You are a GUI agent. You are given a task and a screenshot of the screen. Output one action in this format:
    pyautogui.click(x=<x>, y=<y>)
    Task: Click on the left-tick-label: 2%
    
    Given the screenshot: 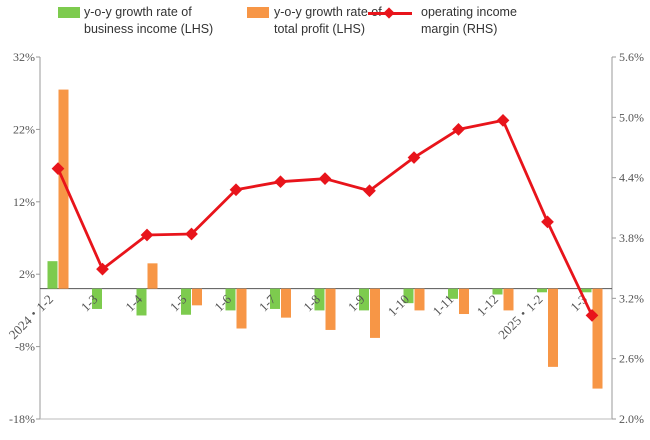 What is the action you would take?
    pyautogui.click(x=27, y=274)
    